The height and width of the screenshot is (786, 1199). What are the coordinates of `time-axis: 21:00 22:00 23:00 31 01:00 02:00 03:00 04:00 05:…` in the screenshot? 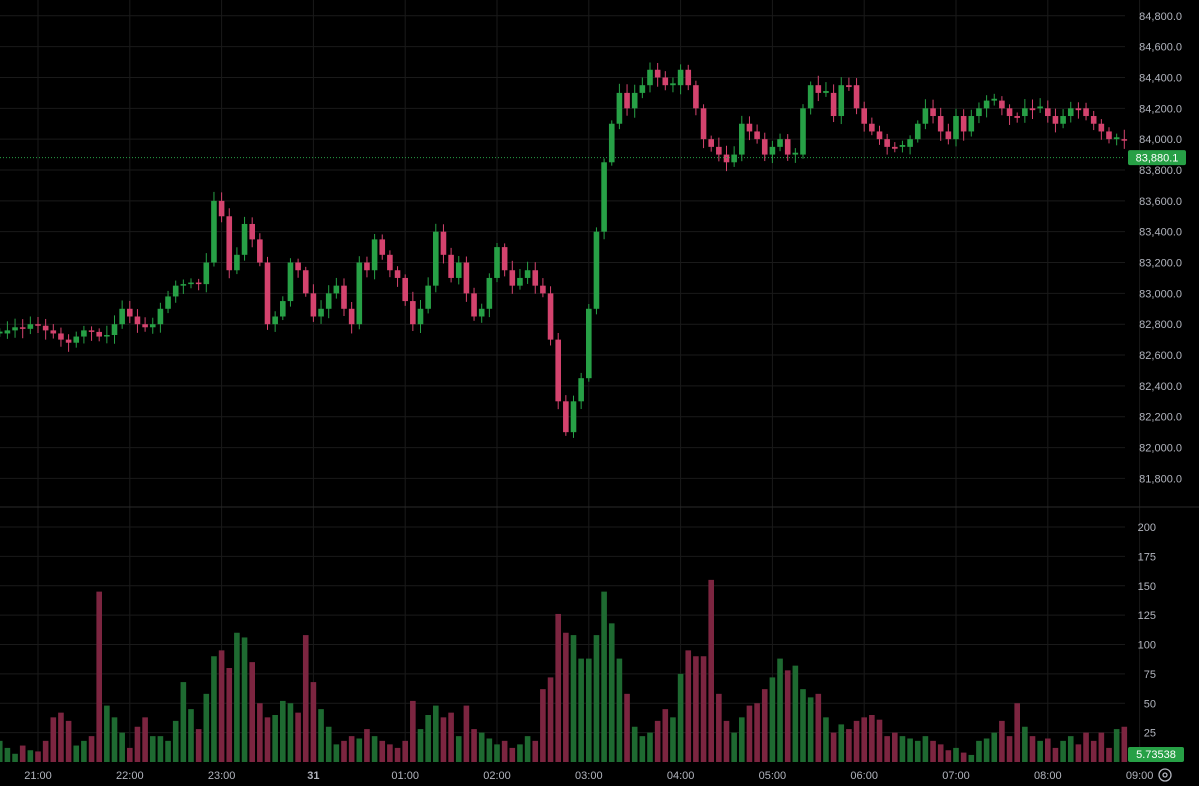 It's located at (588, 776).